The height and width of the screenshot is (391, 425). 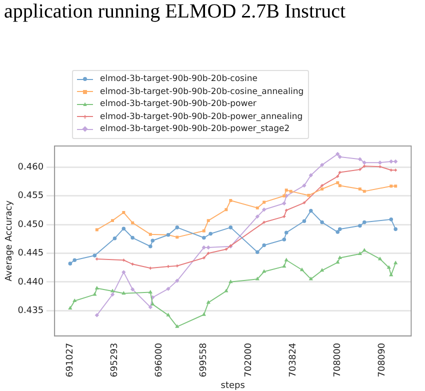 I want to click on legend-label: elmod-3b-target-90b-90b-20b-cosine_annealing, so click(x=202, y=92).